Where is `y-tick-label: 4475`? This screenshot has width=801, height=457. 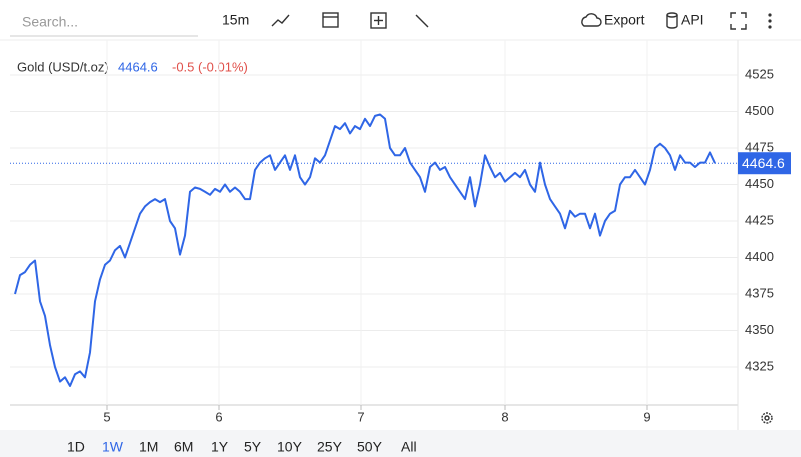
y-tick-label: 4475 is located at coordinates (759, 146).